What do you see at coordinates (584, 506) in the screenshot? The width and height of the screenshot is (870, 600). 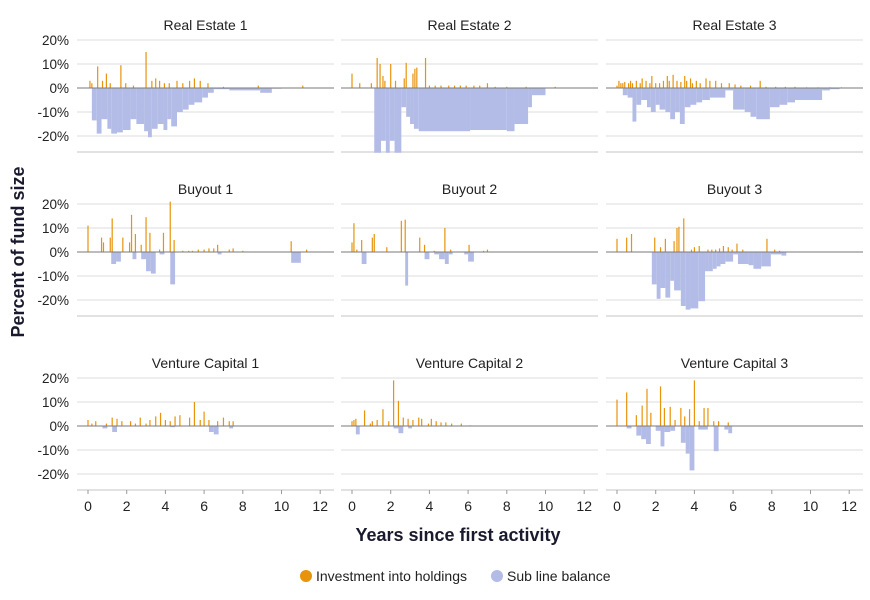 I see `x-tick-label: 12` at bounding box center [584, 506].